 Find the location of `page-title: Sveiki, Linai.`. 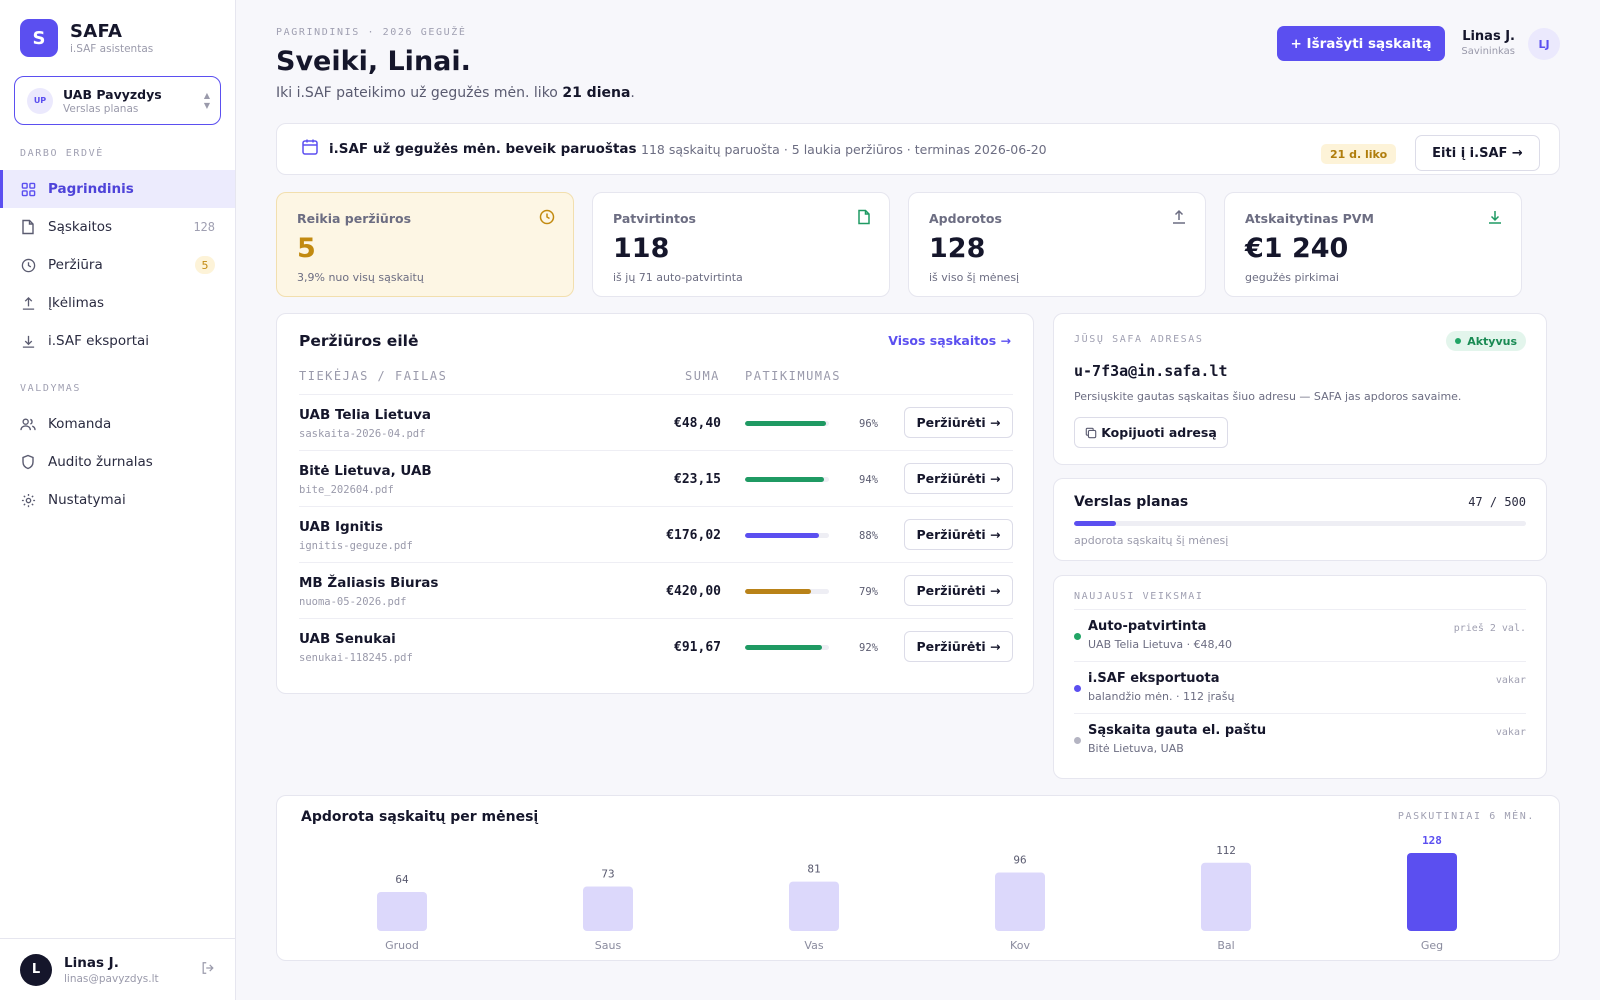

page-title: Sveiki, Linai. is located at coordinates (373, 61).